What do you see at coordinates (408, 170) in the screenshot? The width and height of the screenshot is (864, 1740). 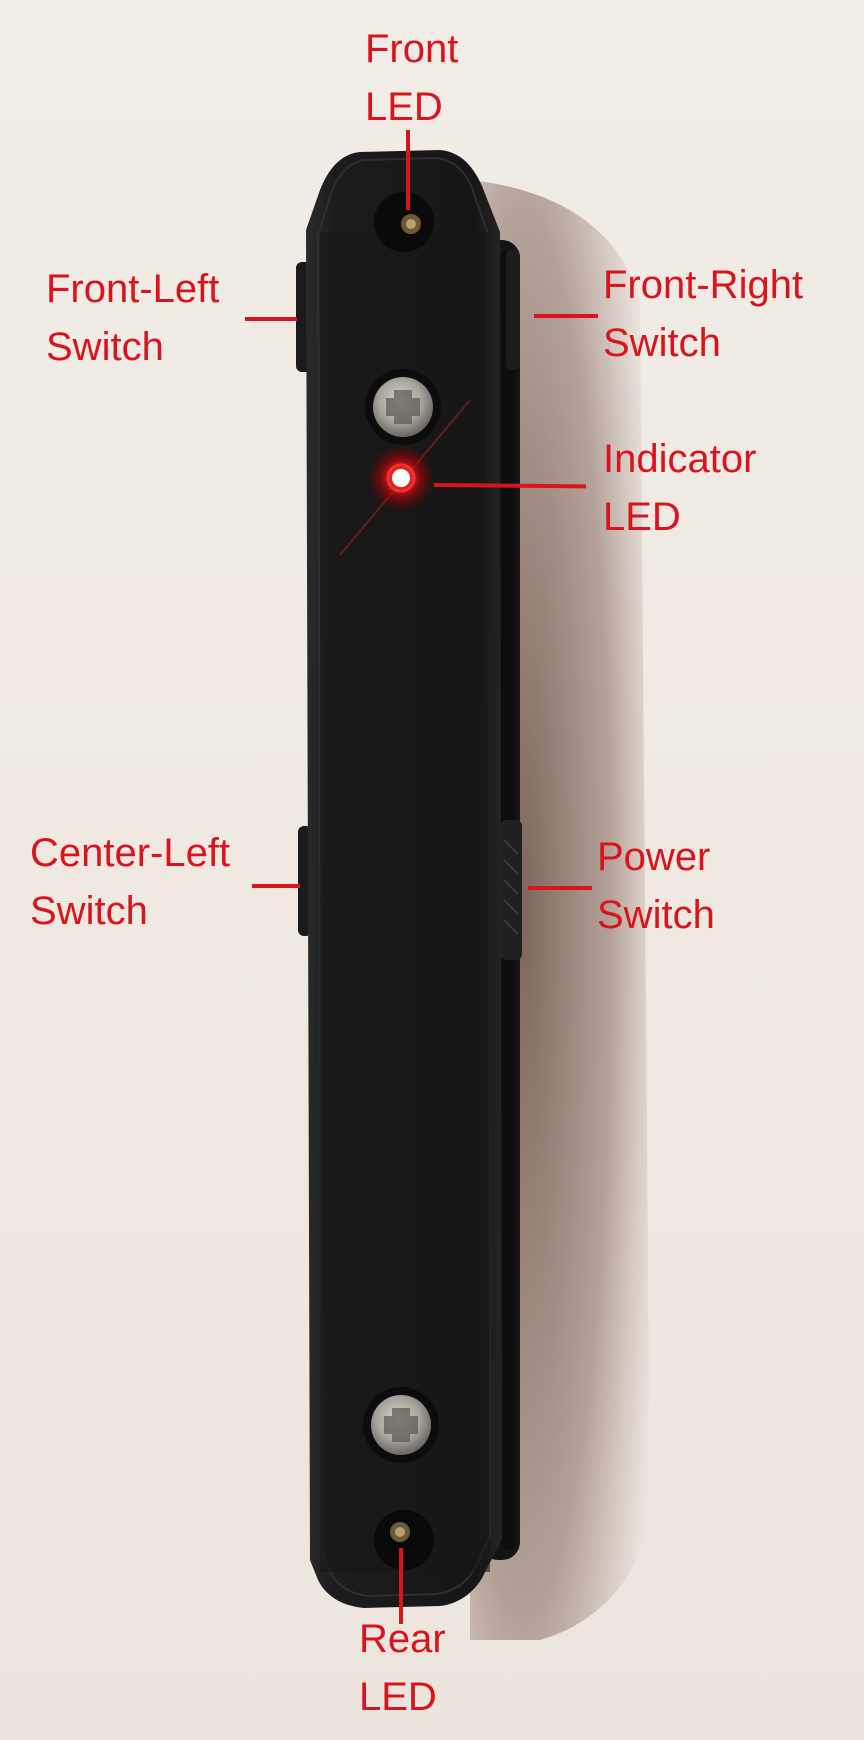 I see `front-led-pointer` at bounding box center [408, 170].